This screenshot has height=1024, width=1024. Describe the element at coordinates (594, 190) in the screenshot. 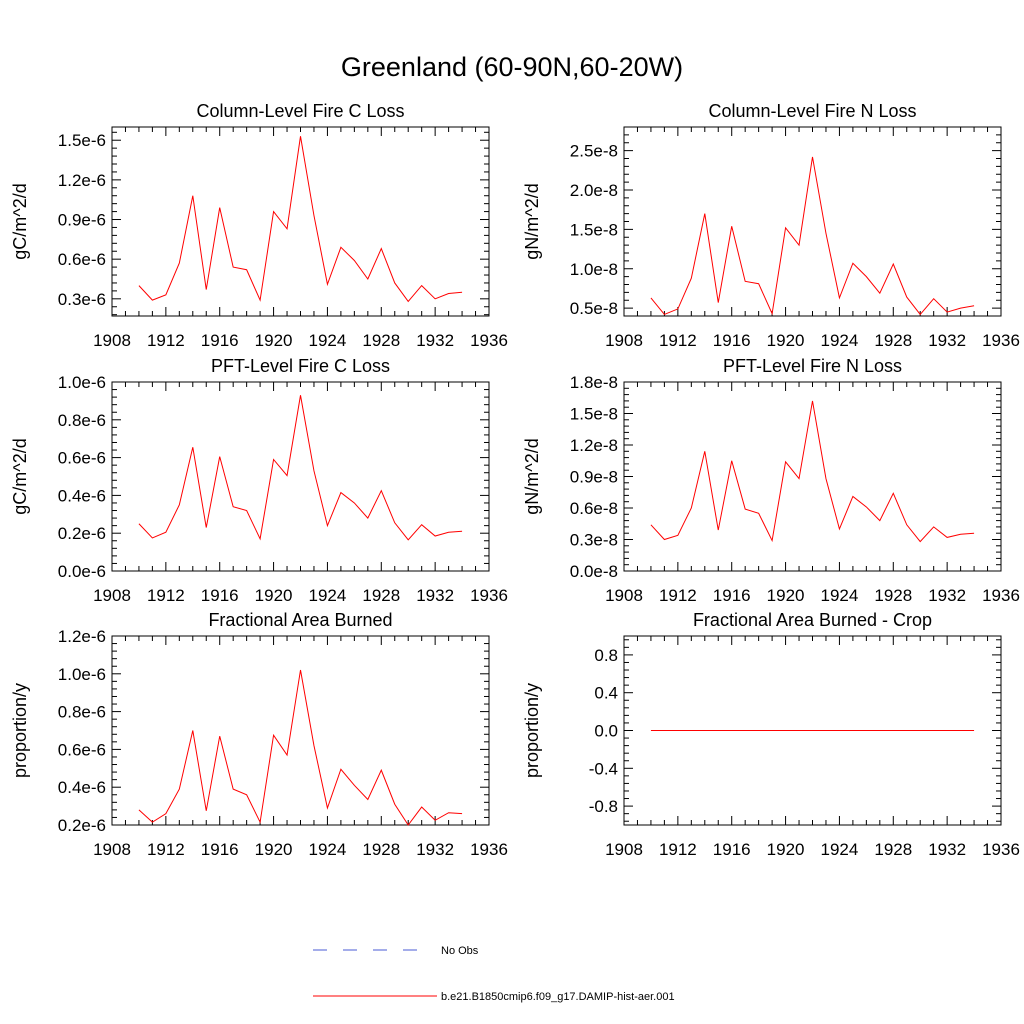

I see `y-tick-label: 2.0e-8` at that location.